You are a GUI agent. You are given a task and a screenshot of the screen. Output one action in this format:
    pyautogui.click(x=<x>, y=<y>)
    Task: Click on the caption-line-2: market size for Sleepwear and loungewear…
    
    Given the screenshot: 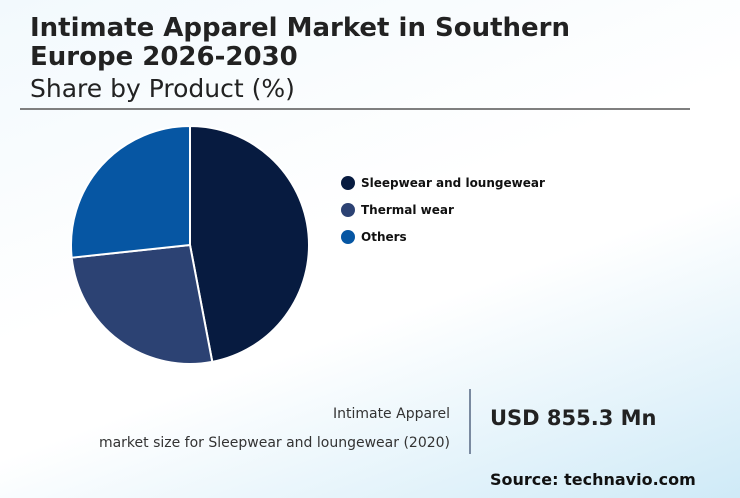 What is the action you would take?
    pyautogui.click(x=274, y=443)
    